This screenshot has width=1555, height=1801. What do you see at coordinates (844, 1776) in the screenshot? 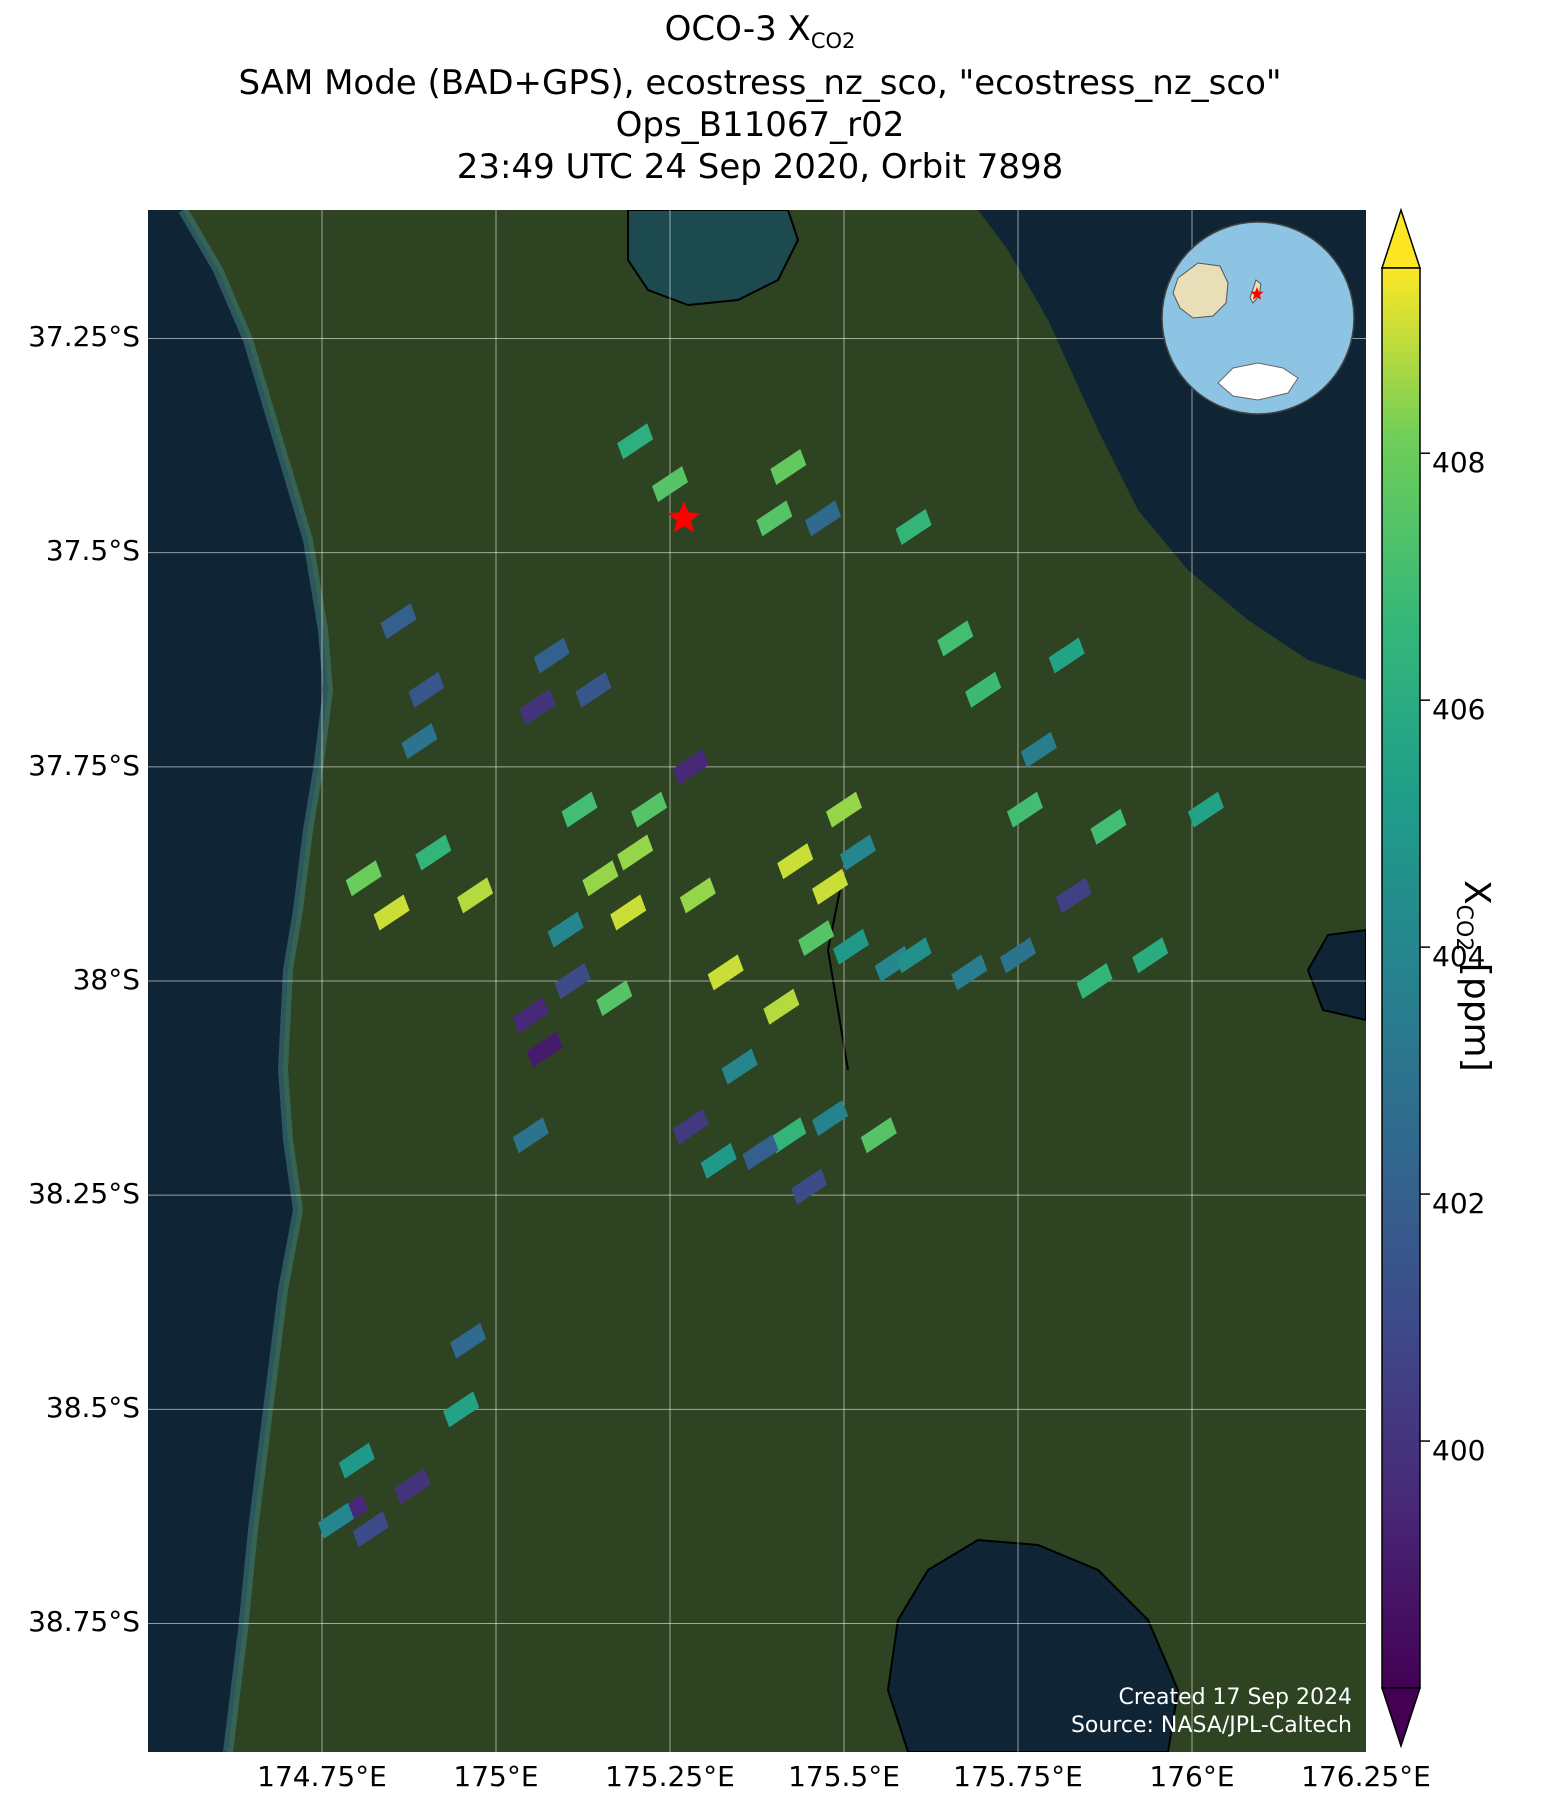
I see `lon-tick-label: 175.5°E` at bounding box center [844, 1776].